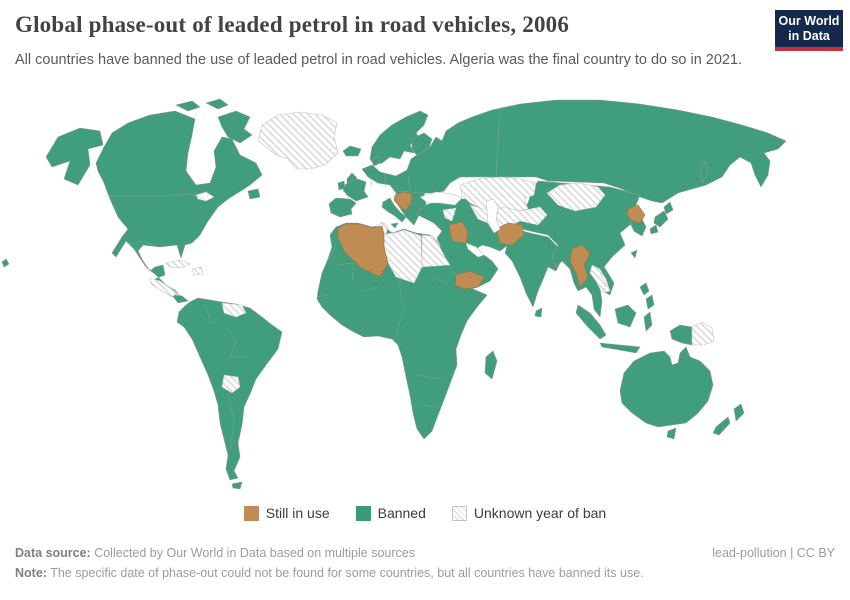  What do you see at coordinates (251, 513) in the screenshot?
I see `legend-swatch-still-in-use` at bounding box center [251, 513].